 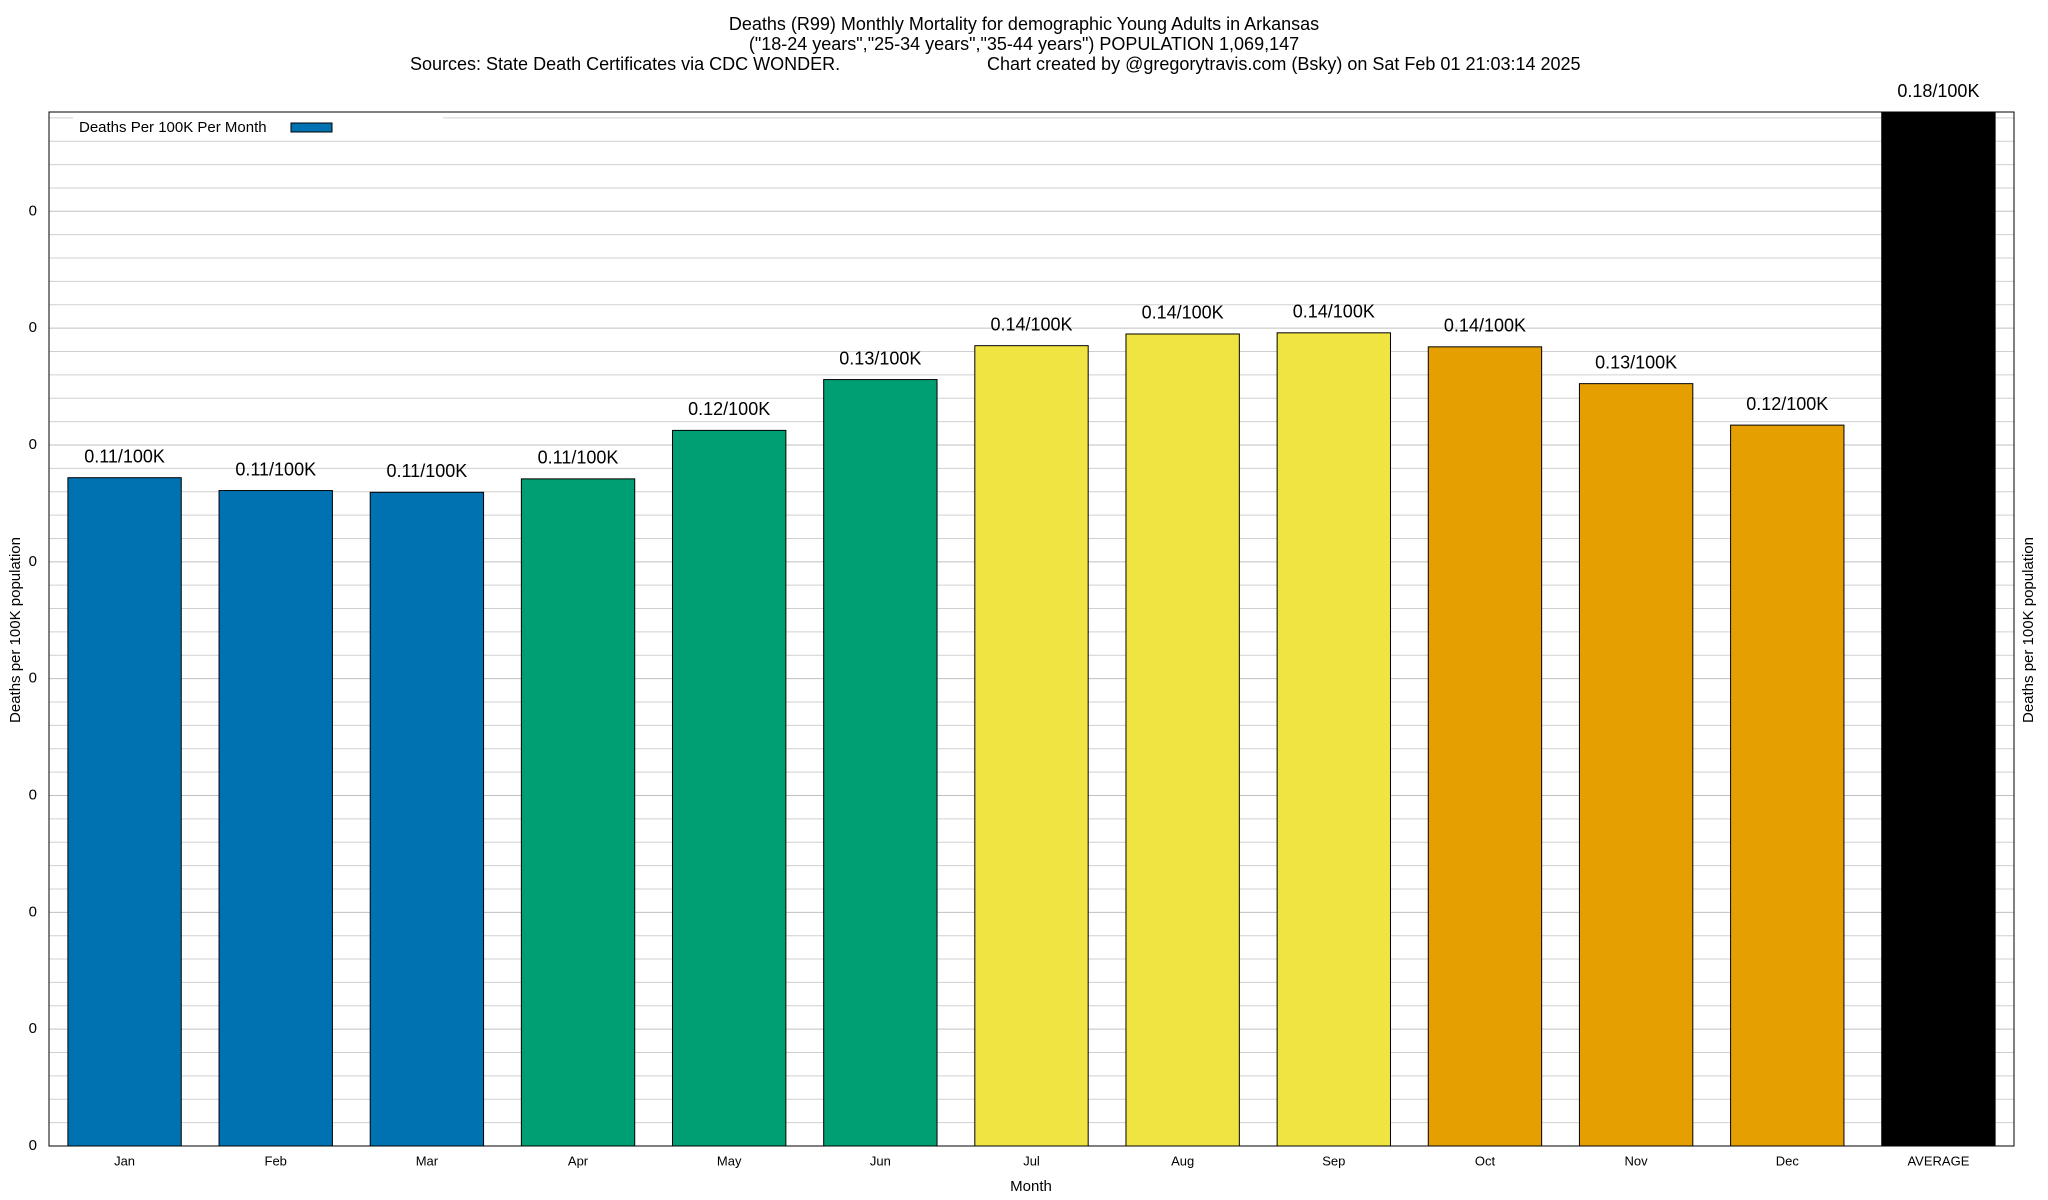 I want to click on x-tick-label: Feb, so click(x=276, y=1160).